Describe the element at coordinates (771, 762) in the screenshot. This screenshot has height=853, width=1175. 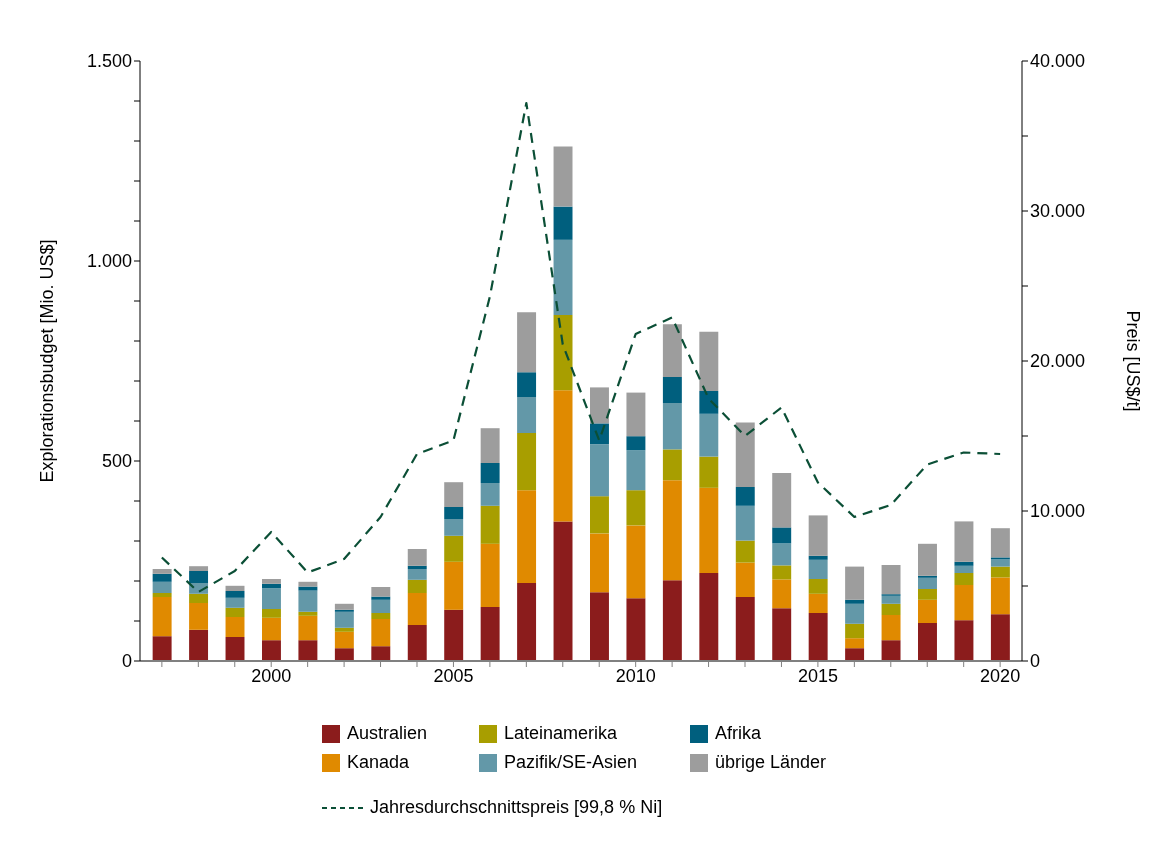
I see `legend-label: übrige Länder` at that location.